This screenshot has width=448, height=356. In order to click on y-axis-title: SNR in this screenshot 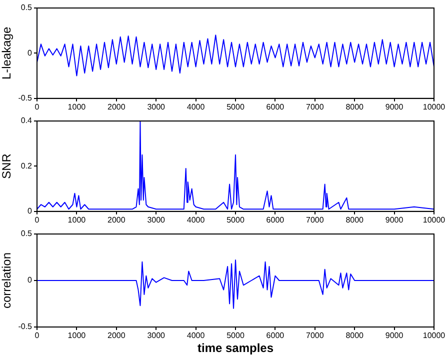, I will do `click(7, 166)`.